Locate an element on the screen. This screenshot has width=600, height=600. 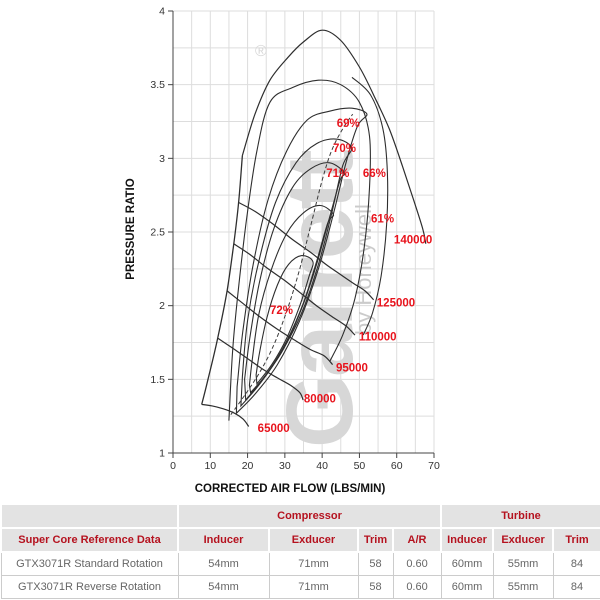
y-tick-label: 3 is located at coordinates (162, 159).